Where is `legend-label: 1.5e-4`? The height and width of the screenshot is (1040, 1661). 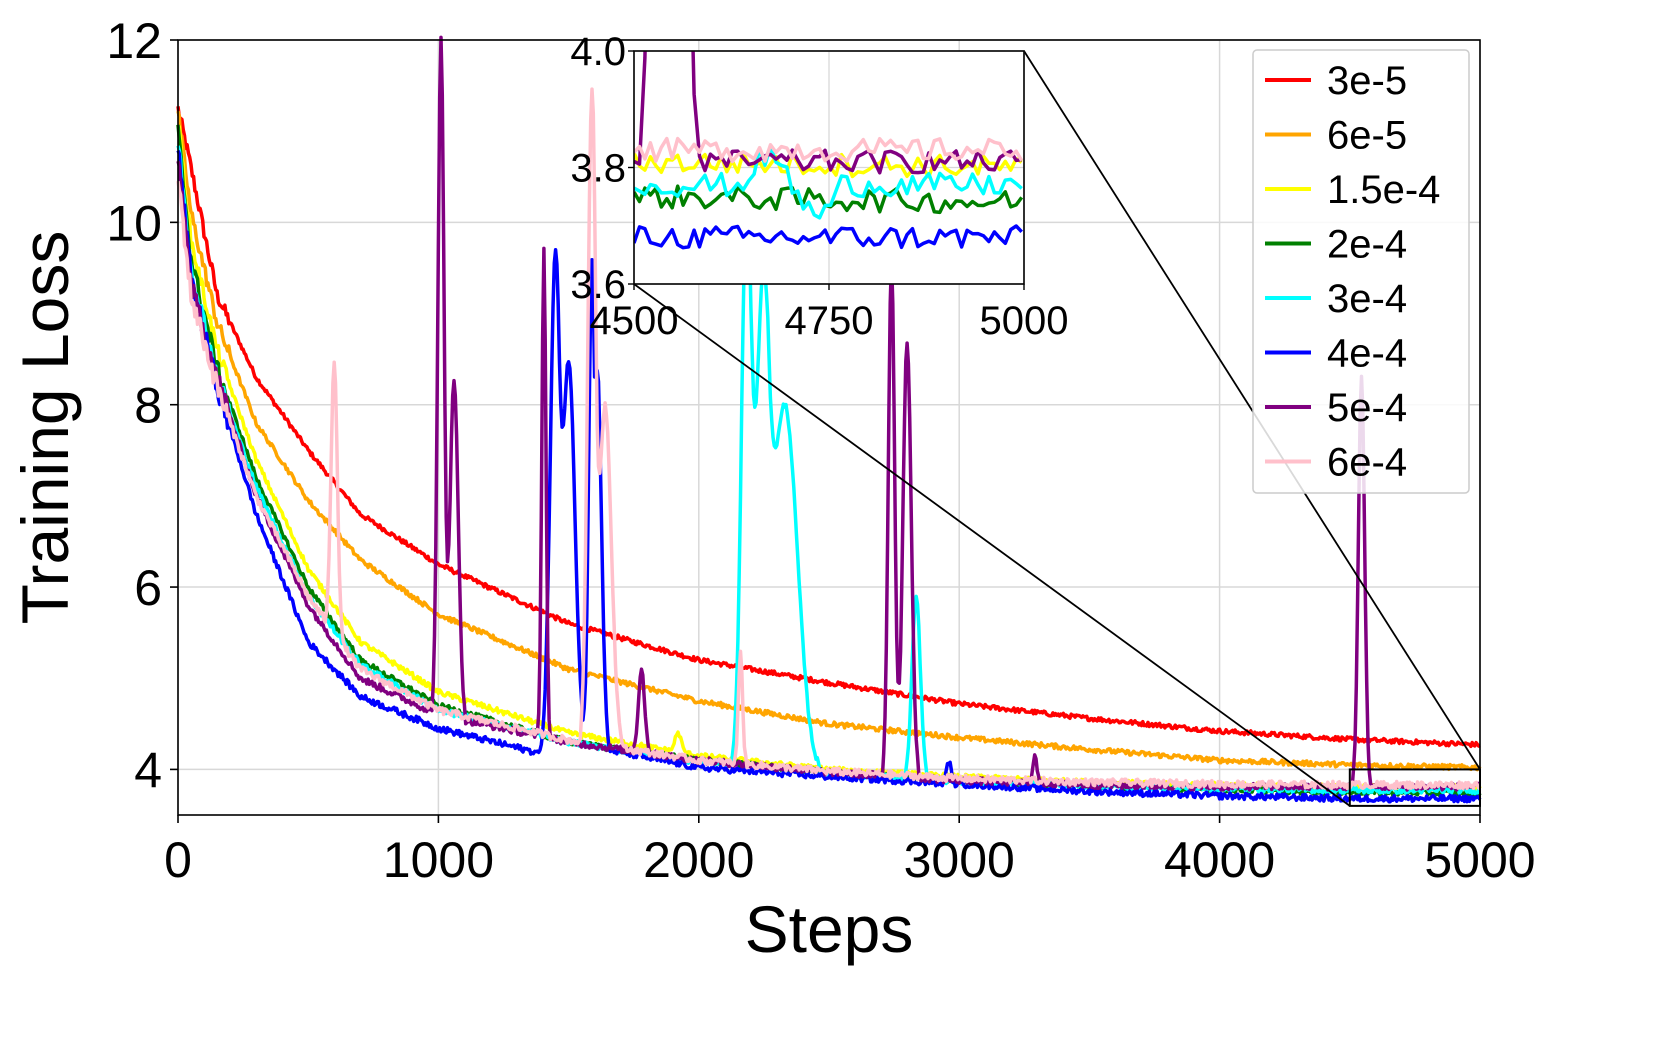 legend-label: 1.5e-4 is located at coordinates (1383, 190).